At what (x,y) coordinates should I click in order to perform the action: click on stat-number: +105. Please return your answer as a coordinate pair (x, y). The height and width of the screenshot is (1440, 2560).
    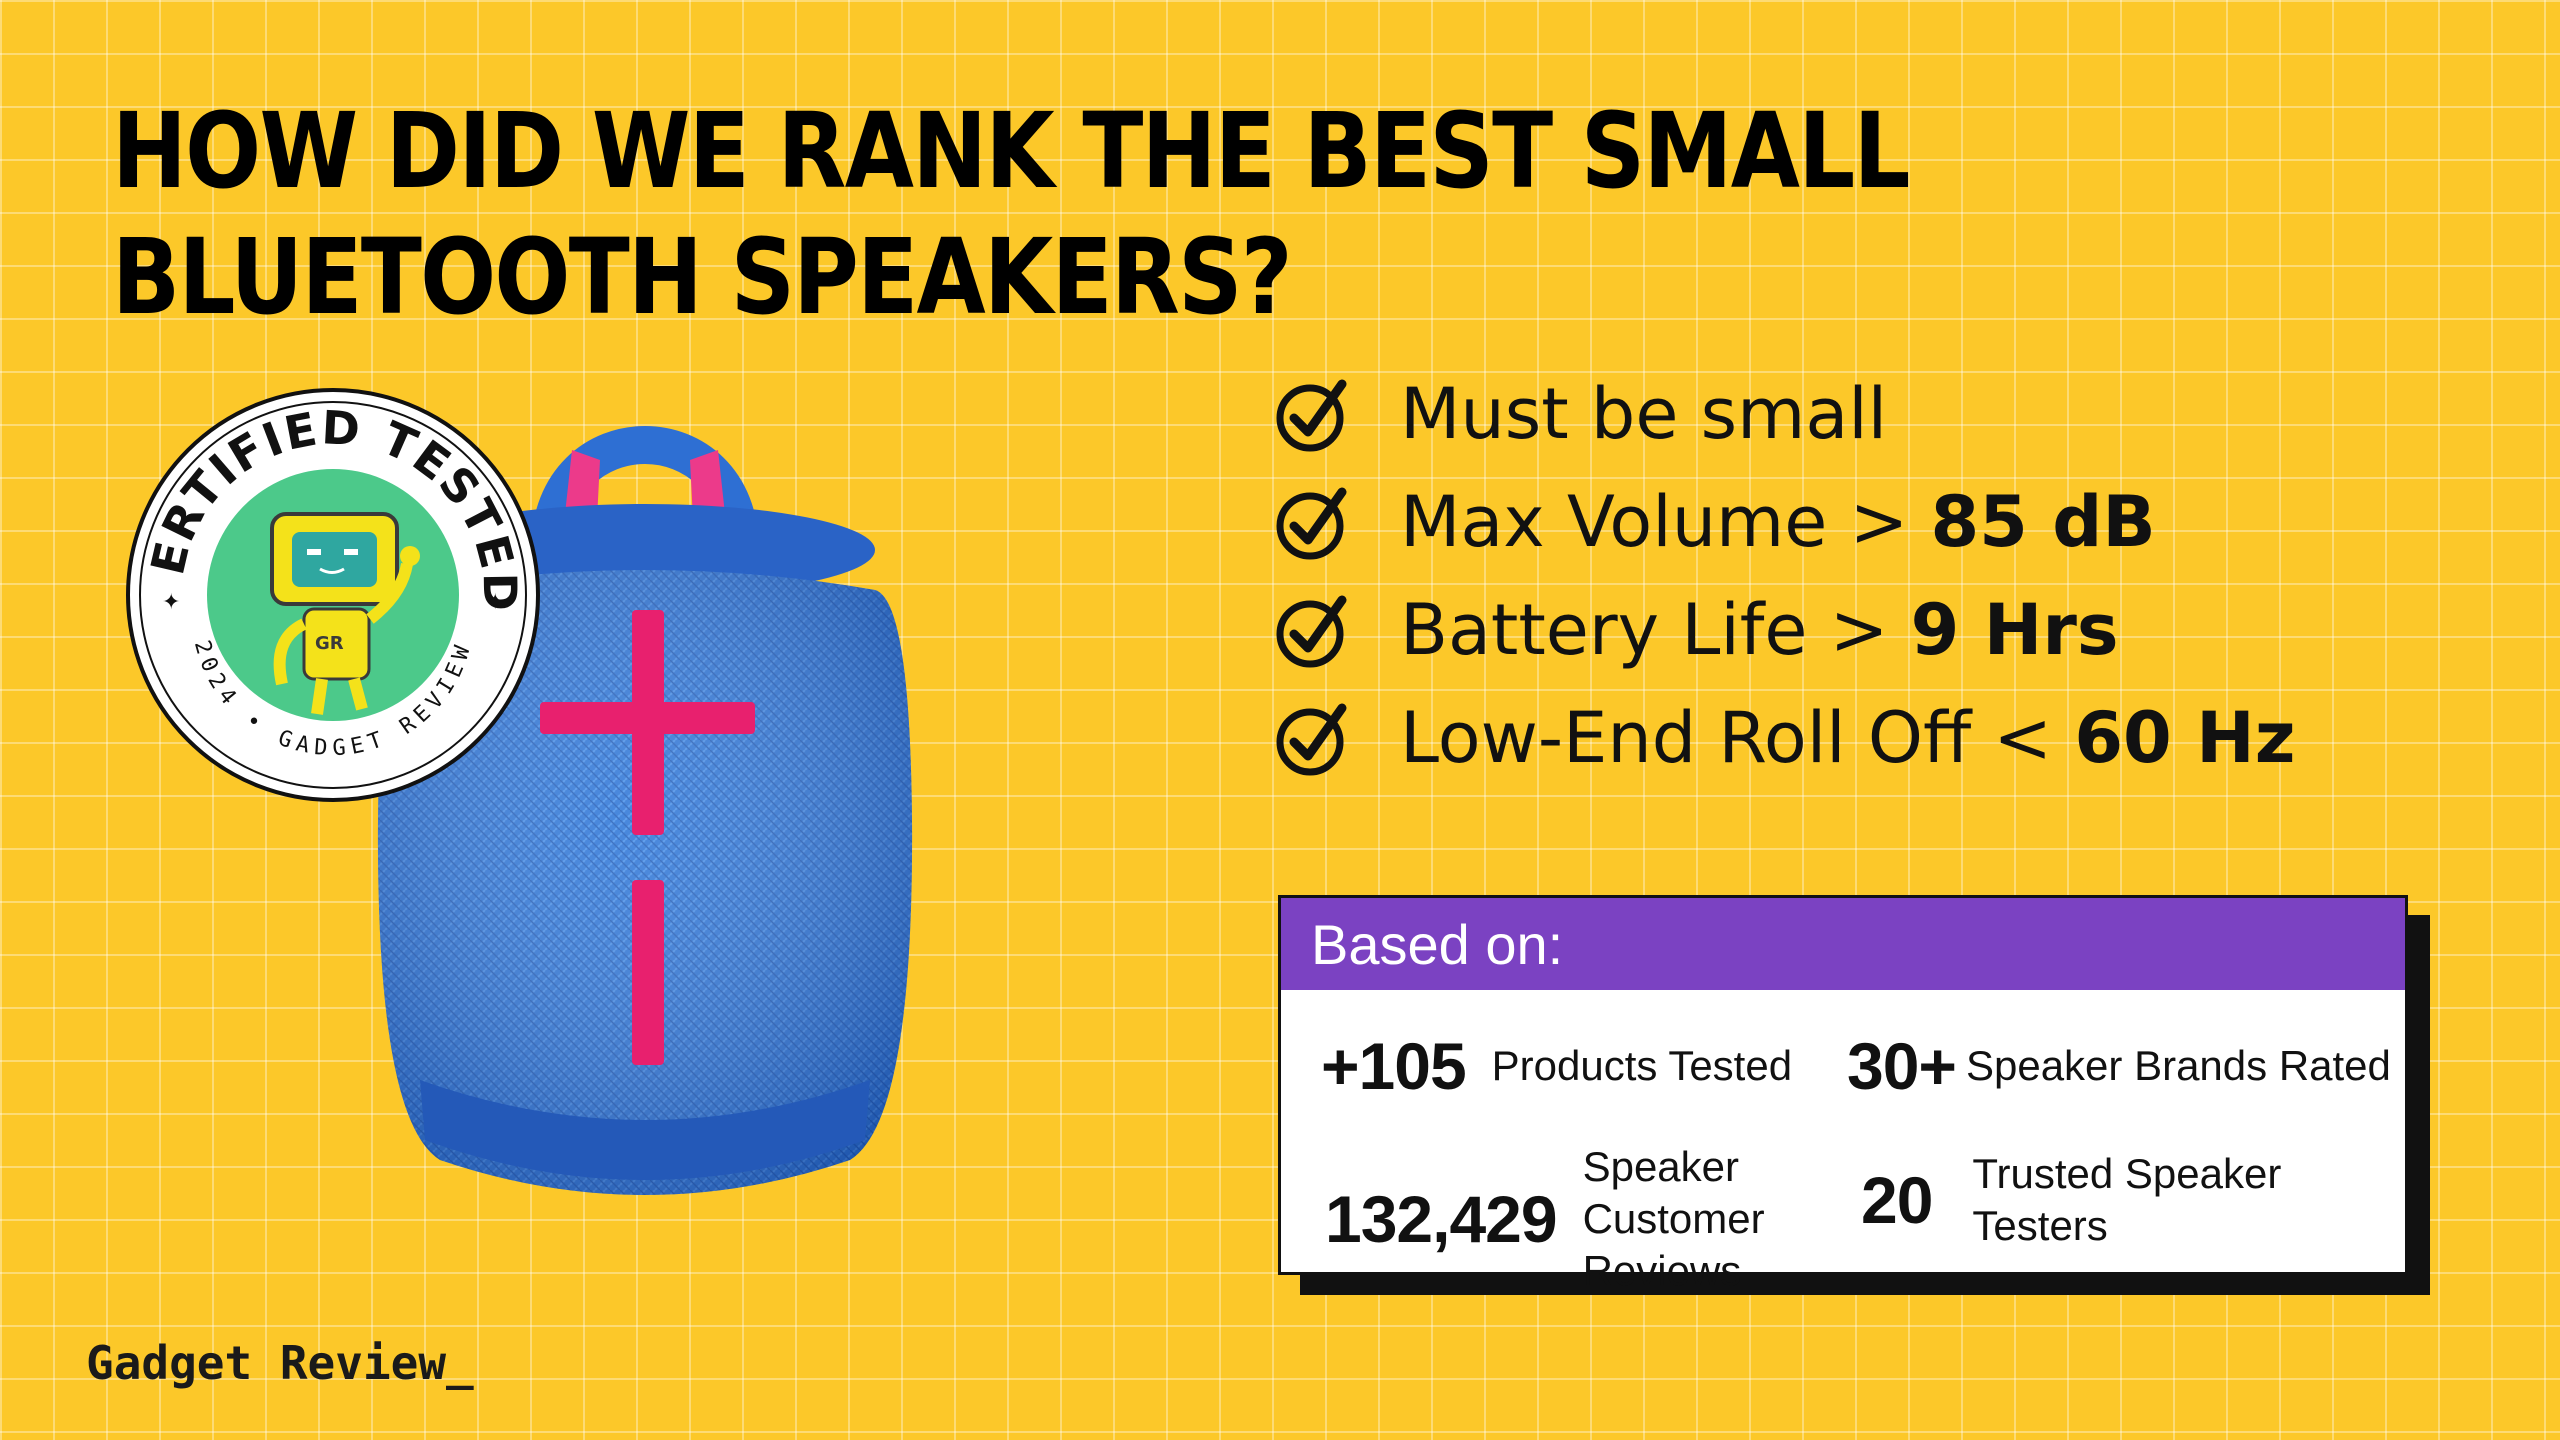
    Looking at the image, I should click on (1394, 1066).